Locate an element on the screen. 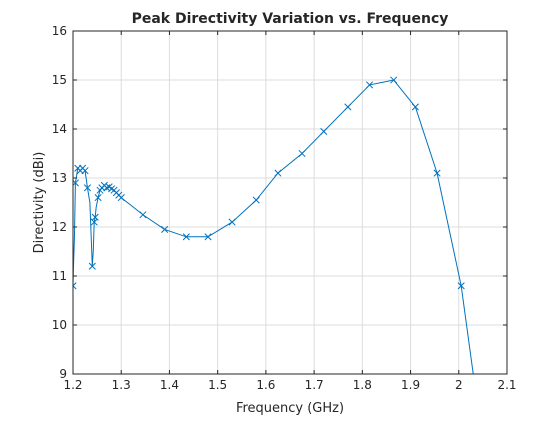 The image size is (560, 424). y-tick-label: 11 is located at coordinates (59, 276).